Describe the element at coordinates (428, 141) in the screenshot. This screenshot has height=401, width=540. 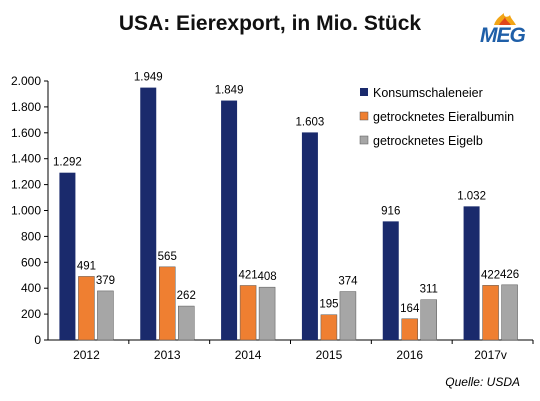
I see `legend-label: getrocknetes Eigelb` at that location.